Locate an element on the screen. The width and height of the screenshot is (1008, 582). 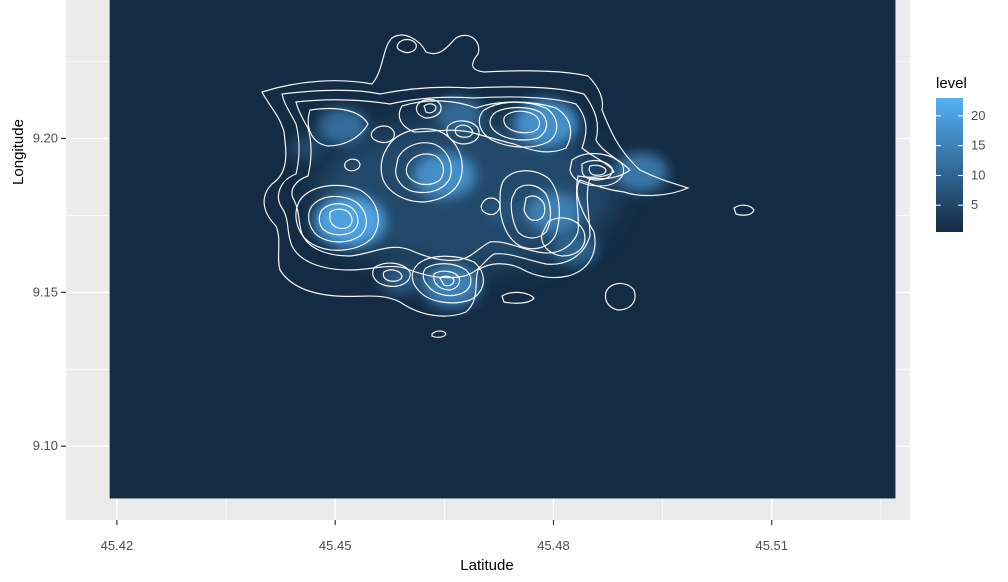
x-tick-label: 45.48 is located at coordinates (553, 545).